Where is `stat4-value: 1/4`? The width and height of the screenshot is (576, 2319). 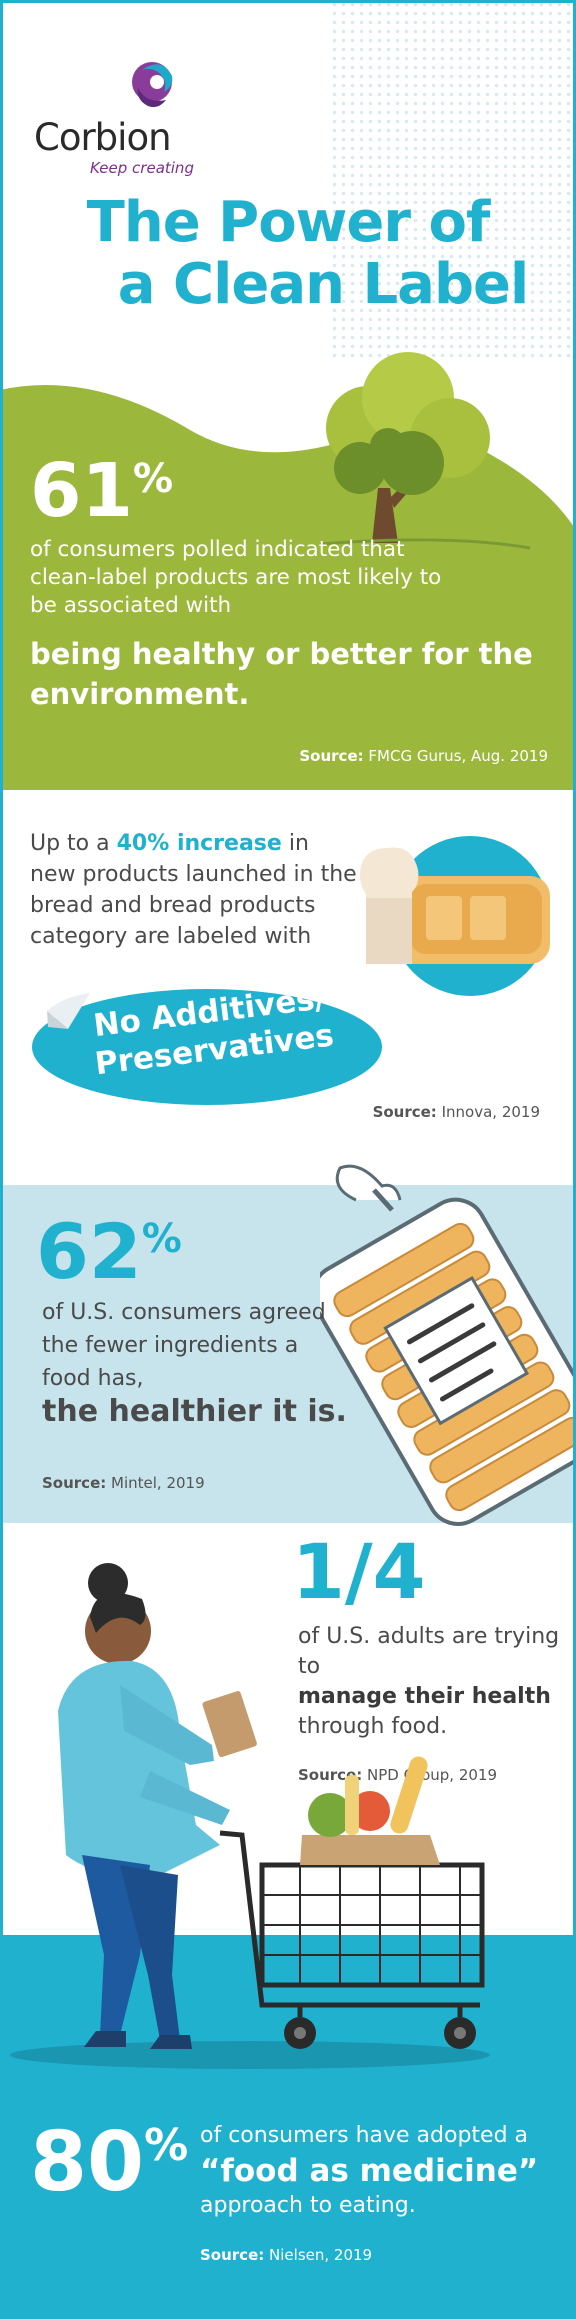 stat4-value: 1/4 is located at coordinates (359, 1571).